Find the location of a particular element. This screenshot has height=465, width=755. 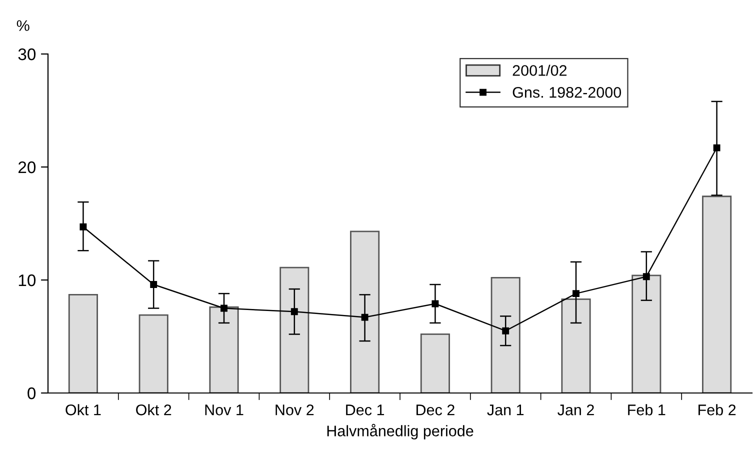

x-tick-label: Jan 2 is located at coordinates (576, 410).